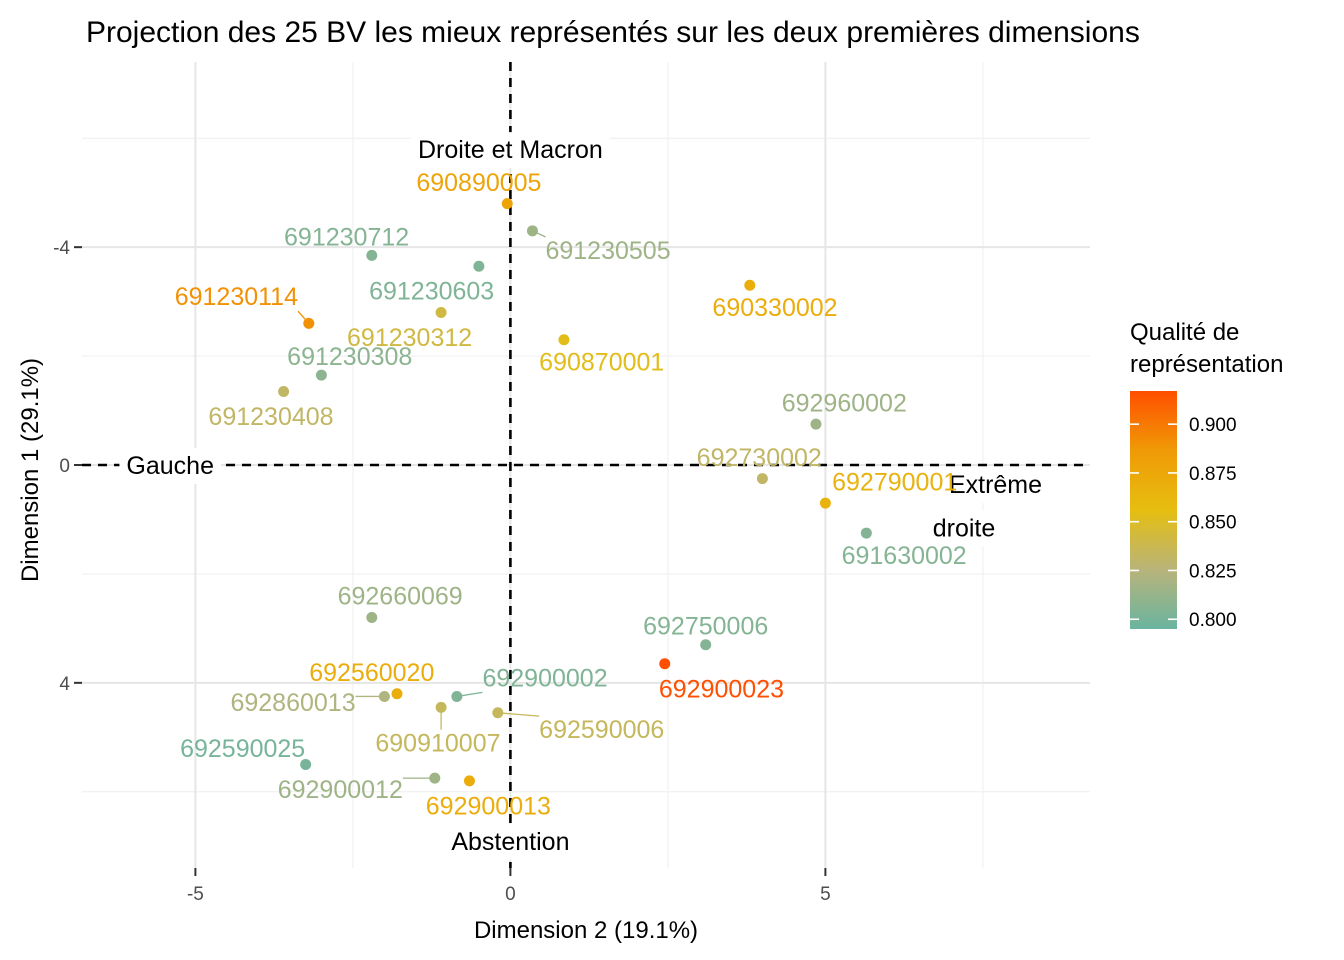 The height and width of the screenshot is (960, 1344). Describe the element at coordinates (340, 790) in the screenshot. I see `point-label: 692900012` at that location.